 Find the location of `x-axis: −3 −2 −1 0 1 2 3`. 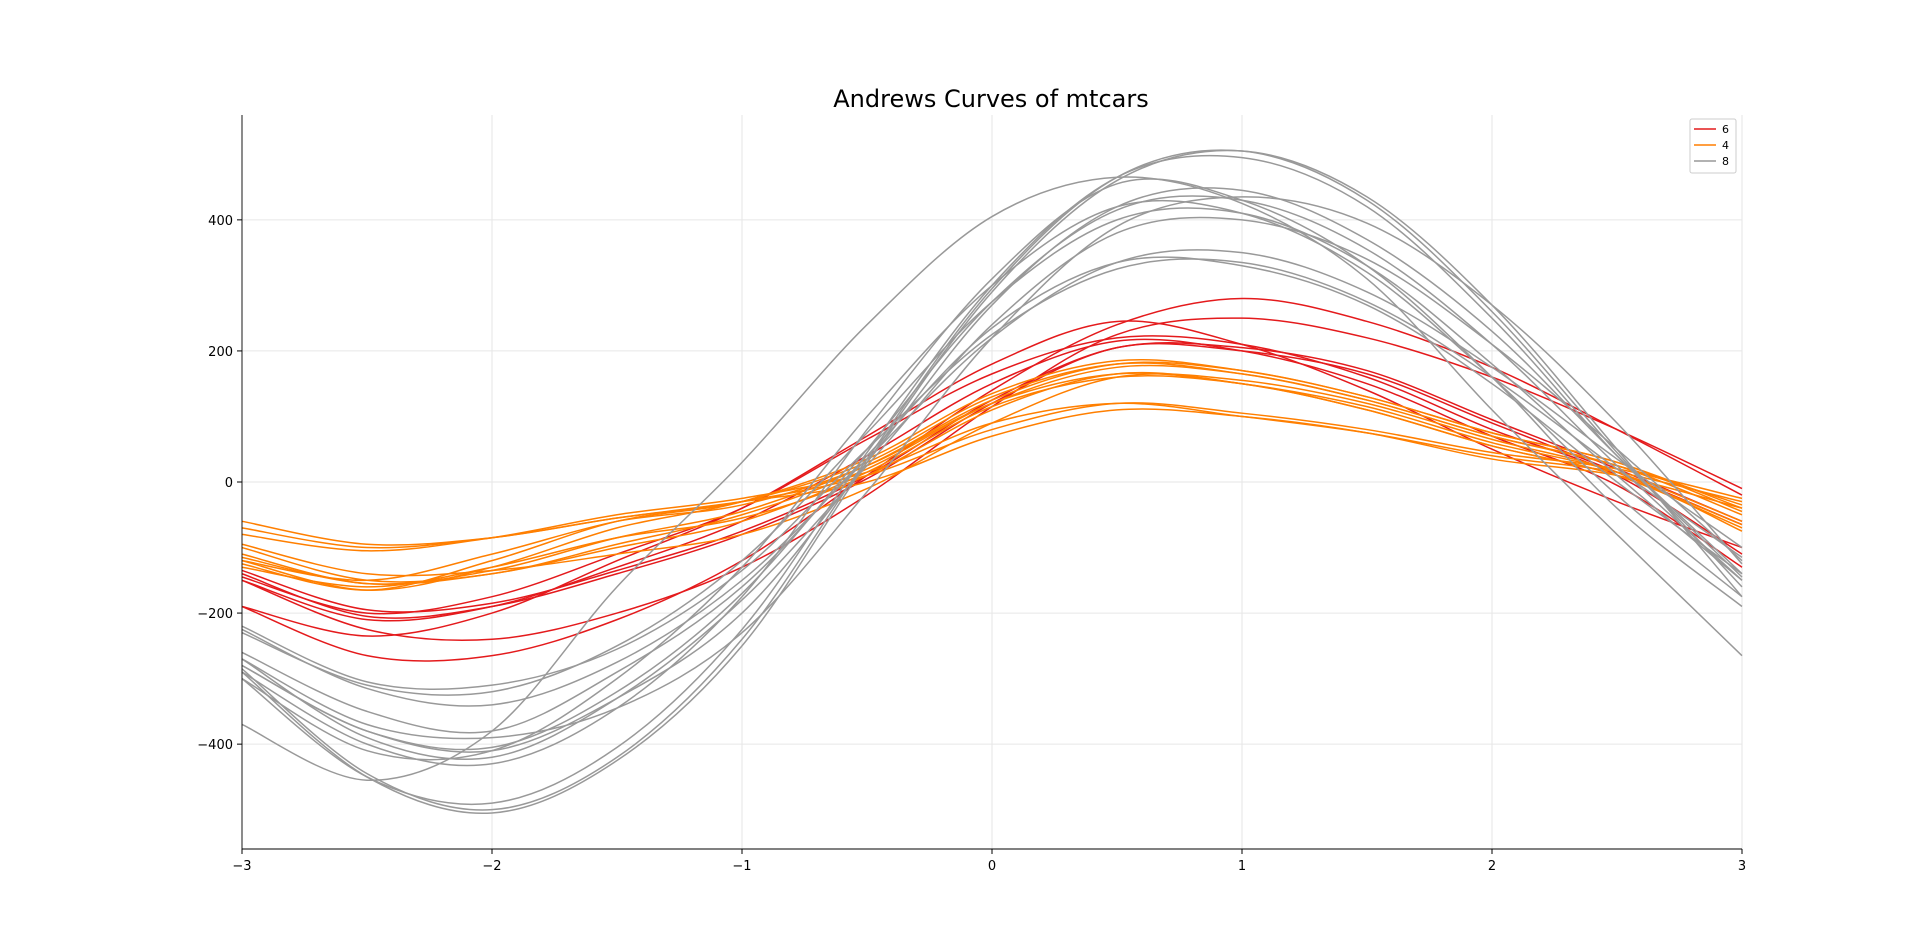

x-axis: −3 −2 −1 0 1 2 3 is located at coordinates (989, 861).